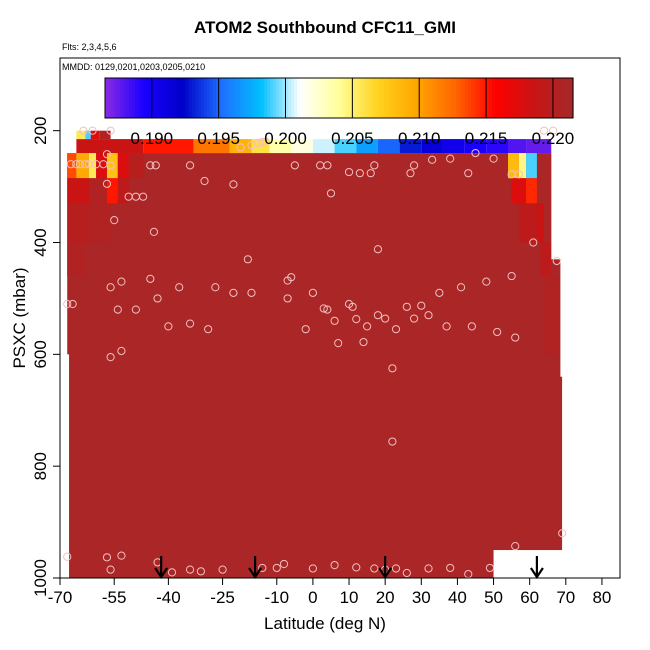  Describe the element at coordinates (421, 597) in the screenshot. I see `x-tick-label: 30` at that location.